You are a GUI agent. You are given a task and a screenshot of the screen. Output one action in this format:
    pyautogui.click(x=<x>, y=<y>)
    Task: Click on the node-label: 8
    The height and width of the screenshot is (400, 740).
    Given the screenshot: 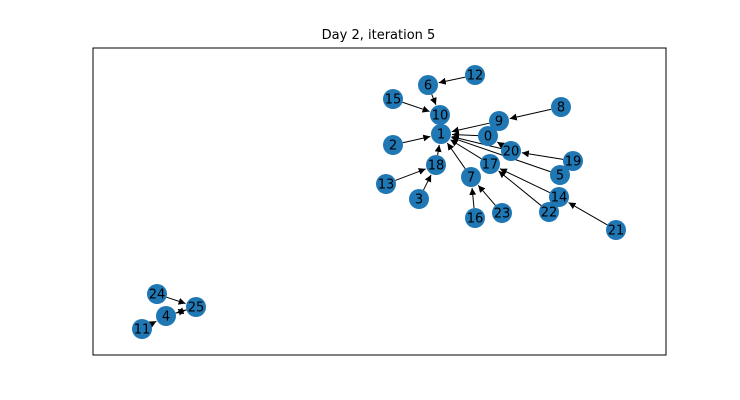 What is the action you would take?
    pyautogui.click(x=561, y=108)
    